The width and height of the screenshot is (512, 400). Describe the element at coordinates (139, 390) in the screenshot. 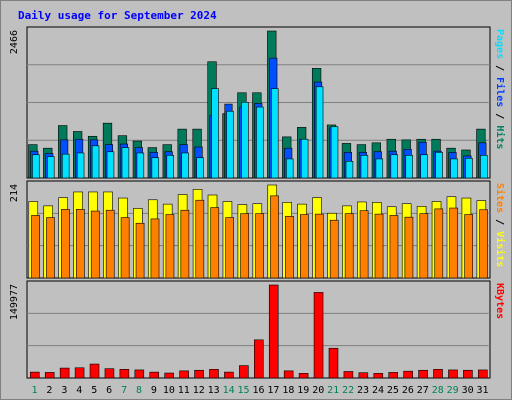

I see `day-label-8: 8` at that location.